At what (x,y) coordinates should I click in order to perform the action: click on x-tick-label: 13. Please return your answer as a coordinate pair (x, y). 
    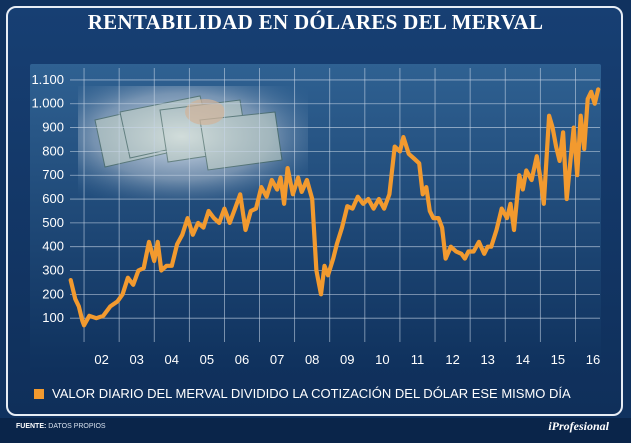
    Looking at the image, I should click on (487, 359).